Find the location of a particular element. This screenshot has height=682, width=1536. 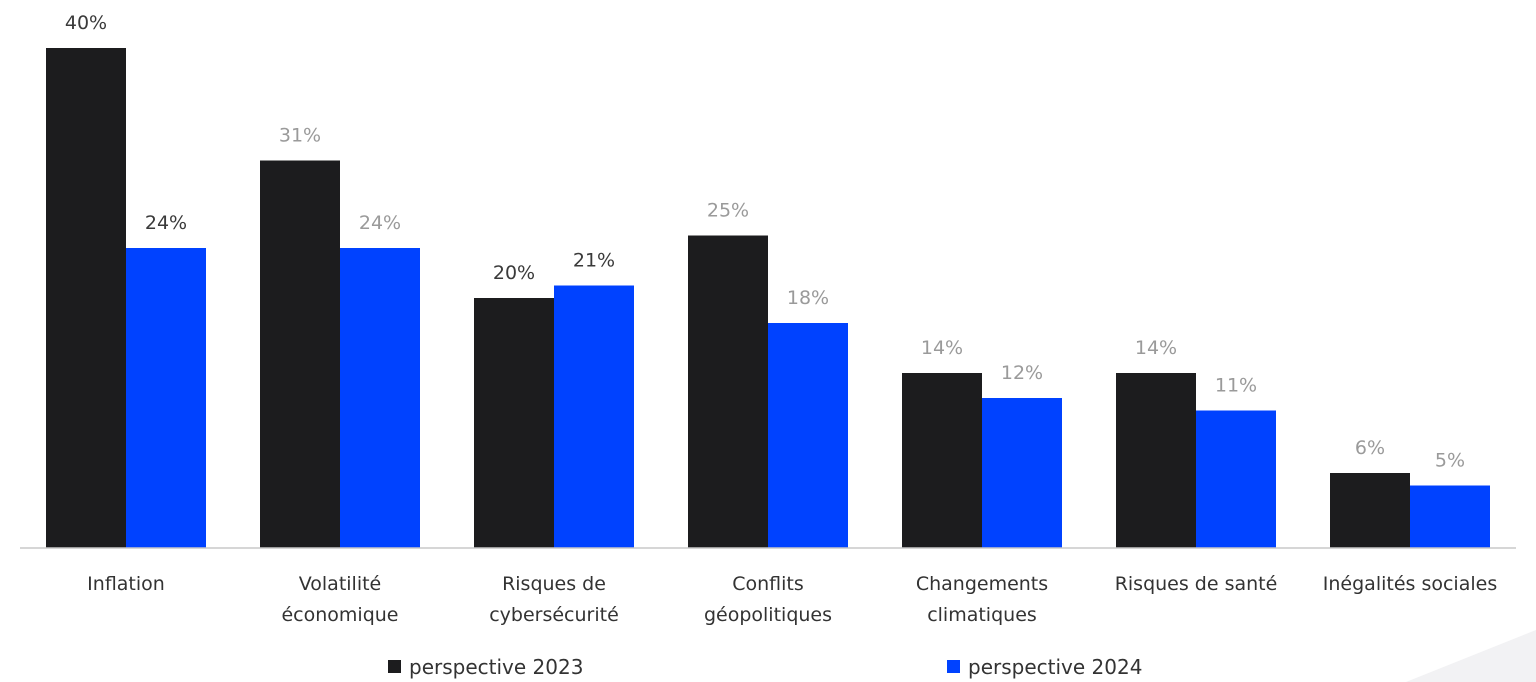

value-label-2-2: 24% is located at coordinates (380, 223).